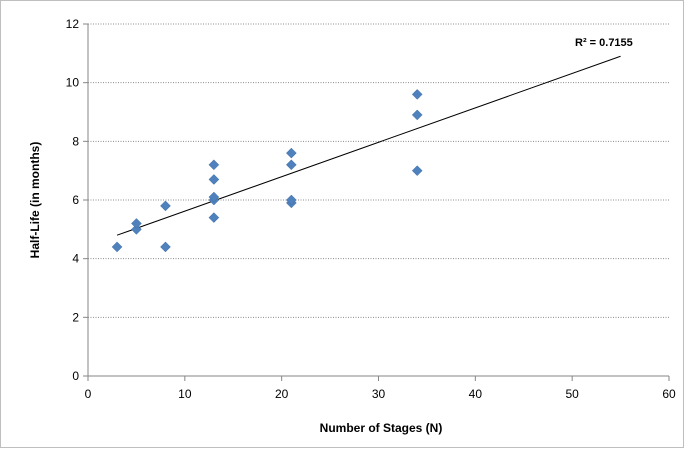  What do you see at coordinates (75, 200) in the screenshot?
I see `y-tick-label: 6` at bounding box center [75, 200].